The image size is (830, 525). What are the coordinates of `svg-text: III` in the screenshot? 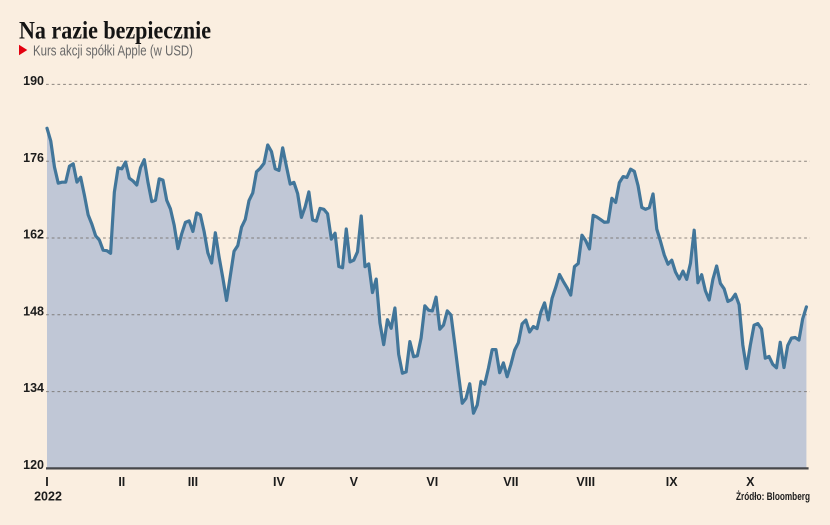 It's located at (193, 482).